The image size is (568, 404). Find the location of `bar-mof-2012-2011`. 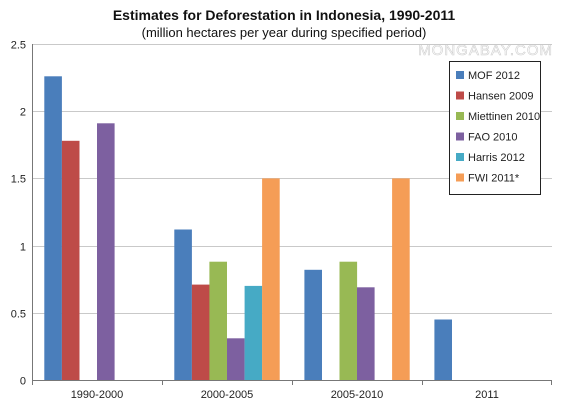

bar-mof-2012-2011 is located at coordinates (443, 349).